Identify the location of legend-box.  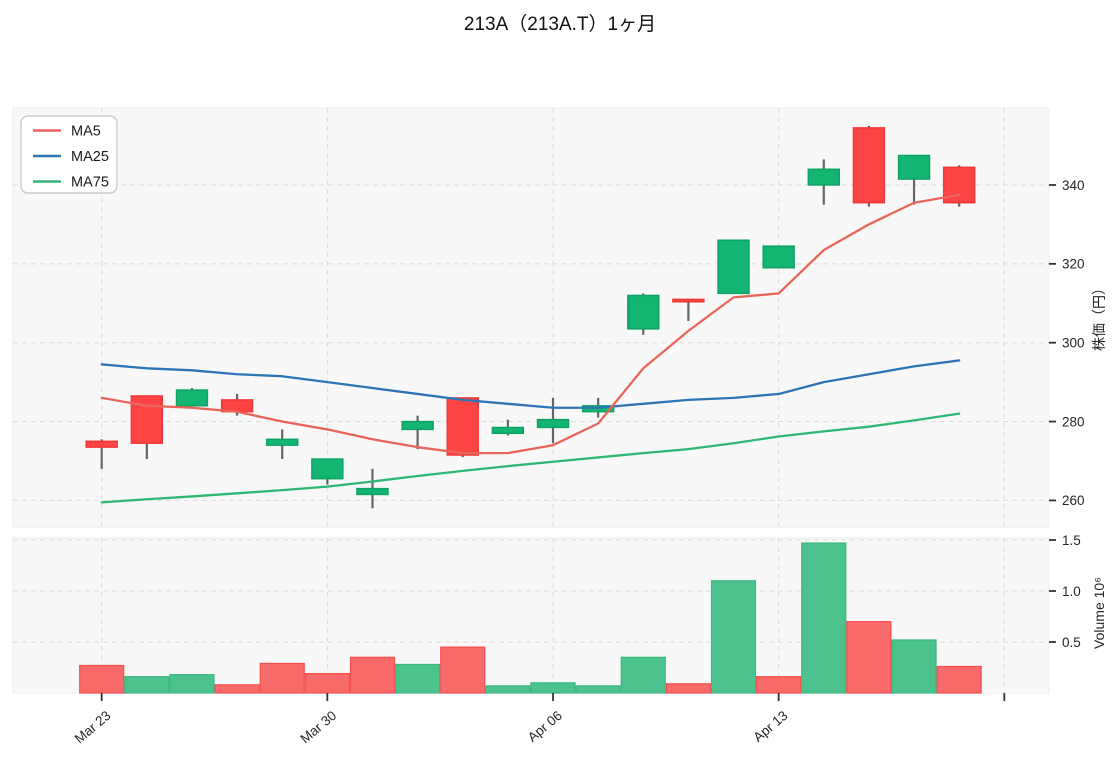
(69, 154).